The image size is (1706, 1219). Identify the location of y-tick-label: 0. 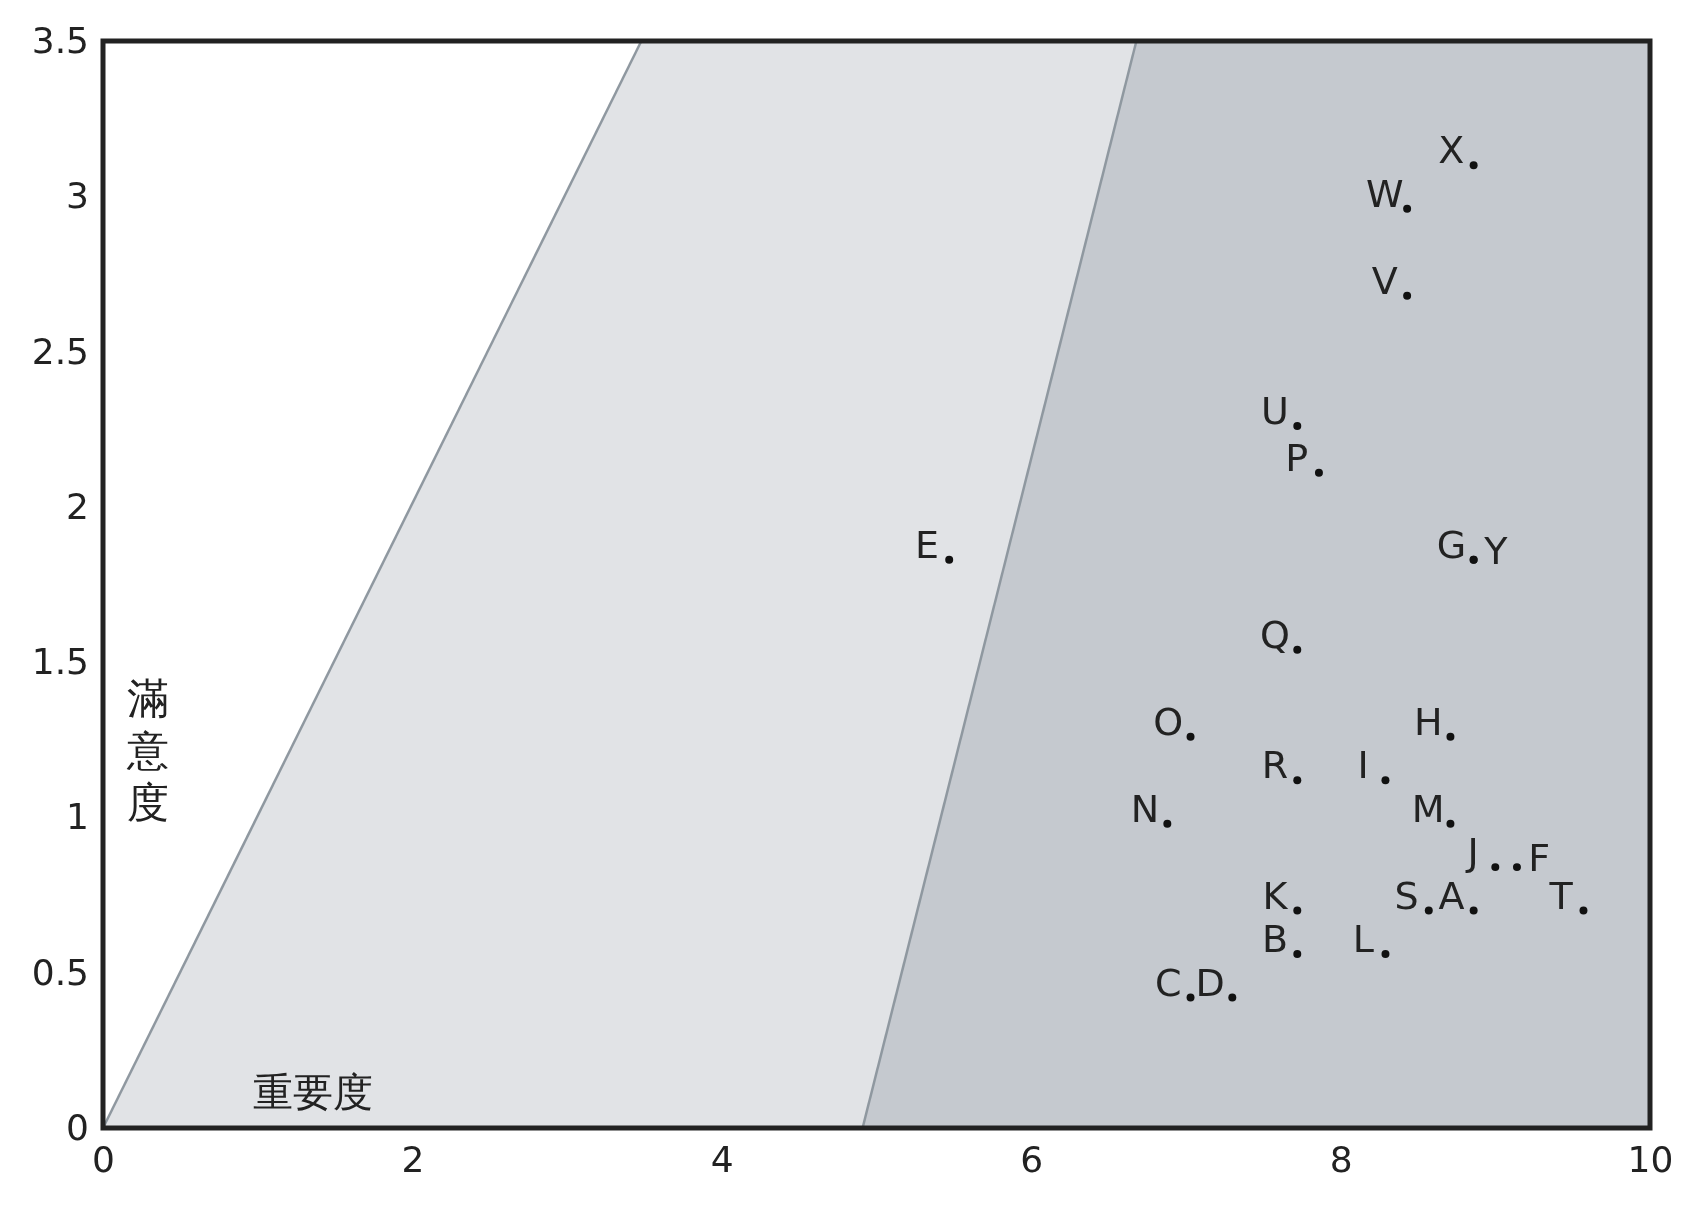
(77, 1128).